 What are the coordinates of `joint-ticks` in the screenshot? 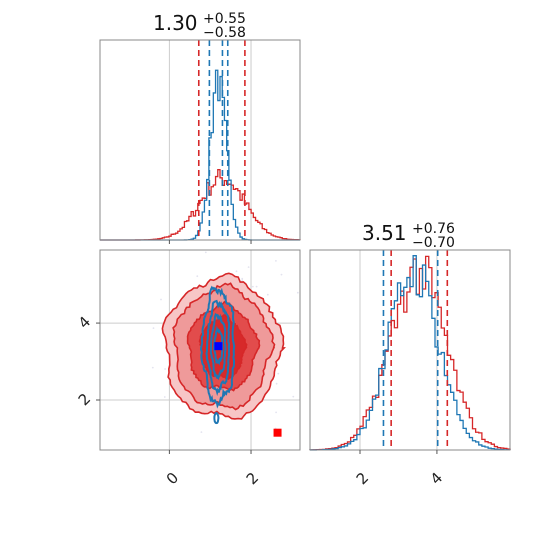 It's located at (174, 388).